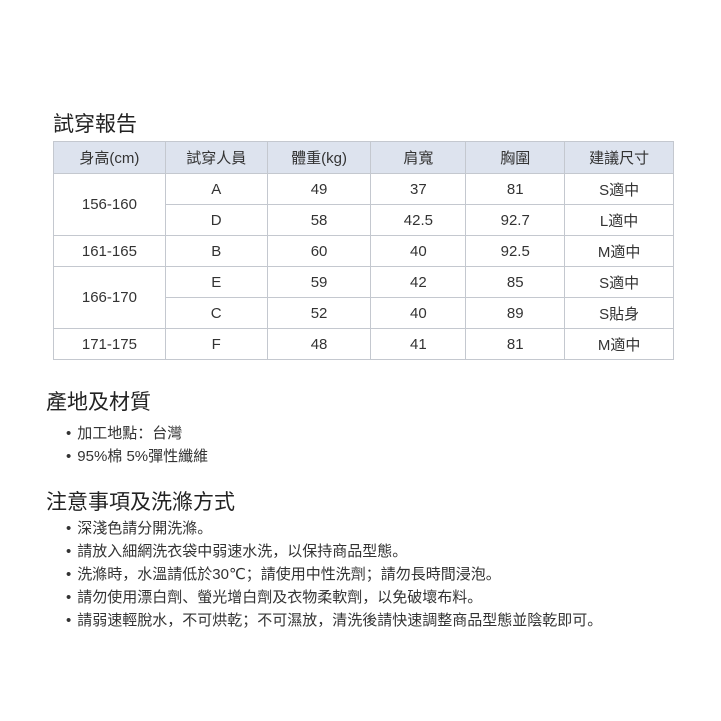  What do you see at coordinates (334, 597) in the screenshot?
I see `list-item: 請勿使用漂白劑、螢光增白劑及衣物柔軟劑，以免破壞布料。` at bounding box center [334, 597].